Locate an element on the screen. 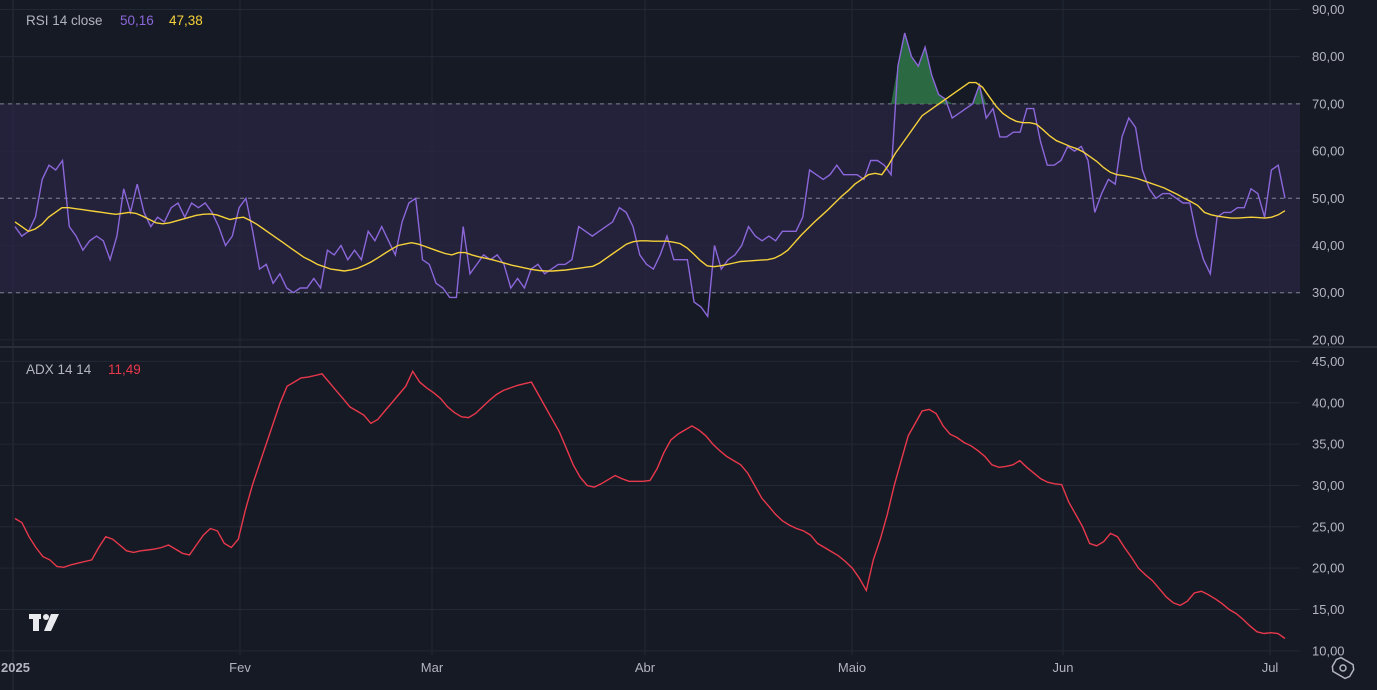 The image size is (1377, 690). tradingview-logo-icon is located at coordinates (44, 622).